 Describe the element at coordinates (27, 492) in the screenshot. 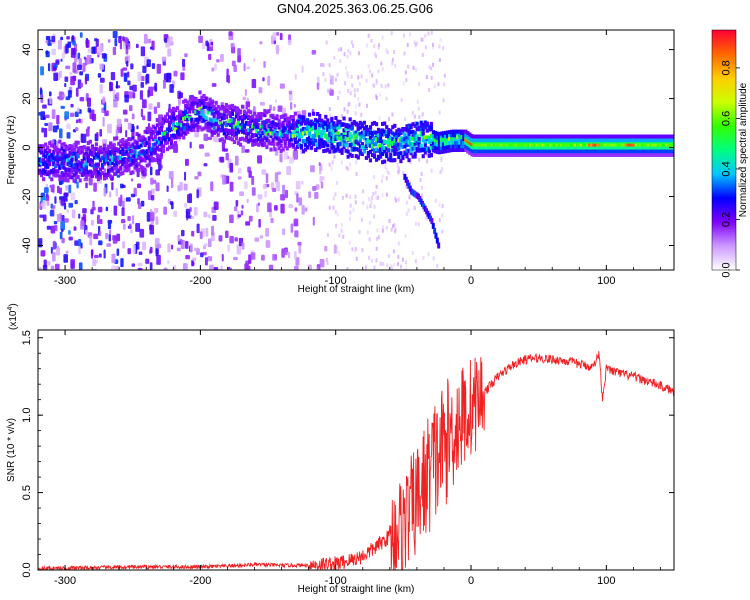

I see `y-tick-label: 0.5` at that location.